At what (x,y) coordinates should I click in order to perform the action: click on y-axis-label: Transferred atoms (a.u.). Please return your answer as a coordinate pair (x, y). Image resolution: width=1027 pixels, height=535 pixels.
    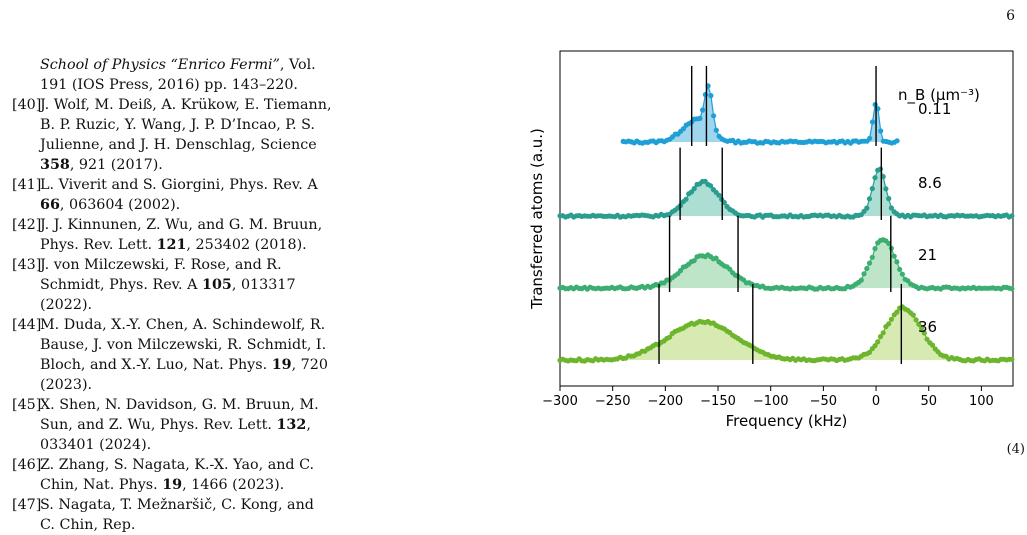
    Looking at the image, I should click on (537, 219).